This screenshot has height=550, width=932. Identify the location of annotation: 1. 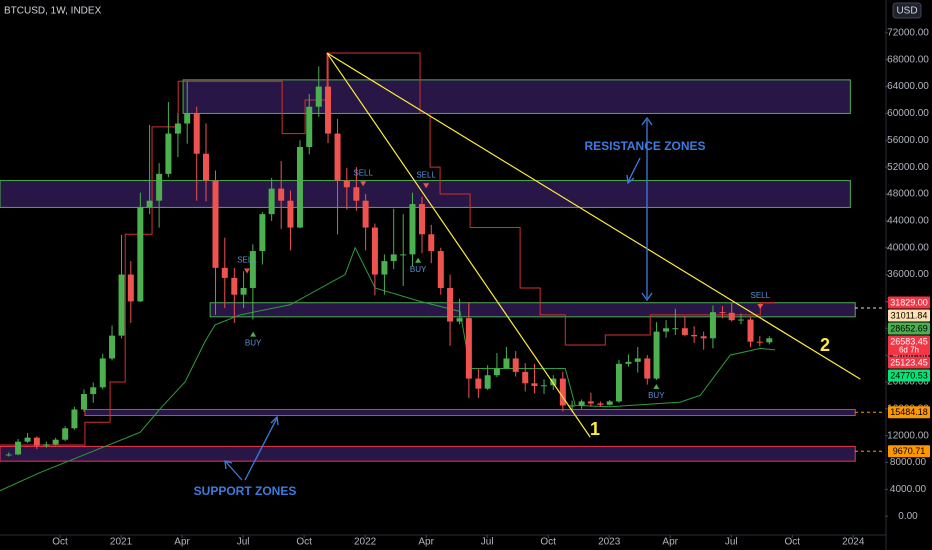
(595, 429).